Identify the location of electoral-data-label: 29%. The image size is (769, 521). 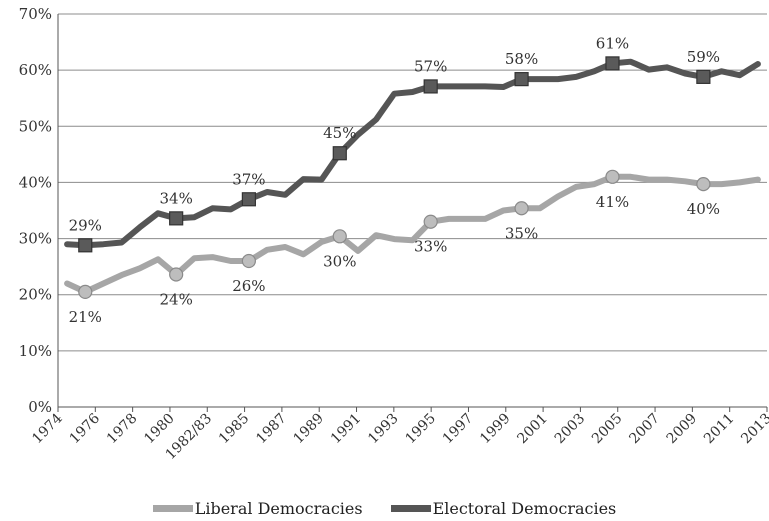
(85, 225).